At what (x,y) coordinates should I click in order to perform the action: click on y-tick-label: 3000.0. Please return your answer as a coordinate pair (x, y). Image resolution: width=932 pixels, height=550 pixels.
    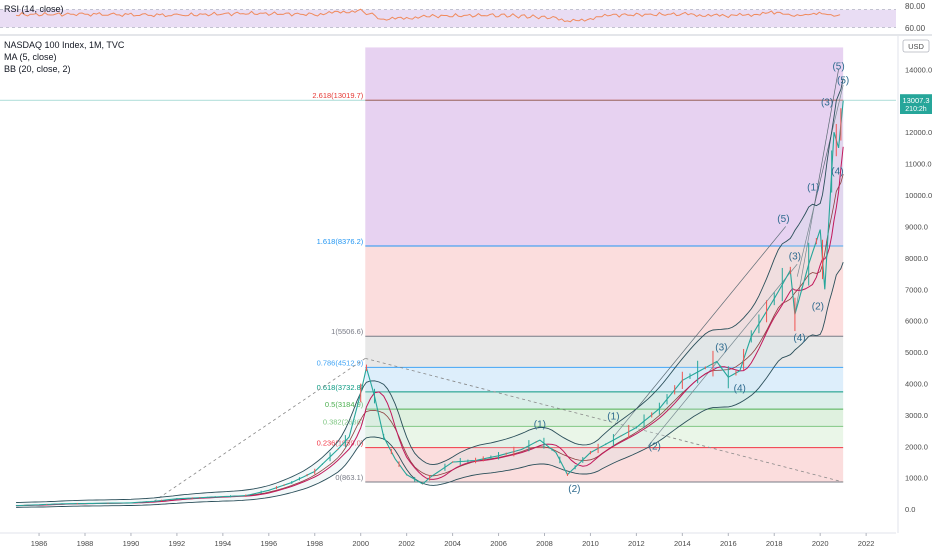
    Looking at the image, I should click on (916, 415).